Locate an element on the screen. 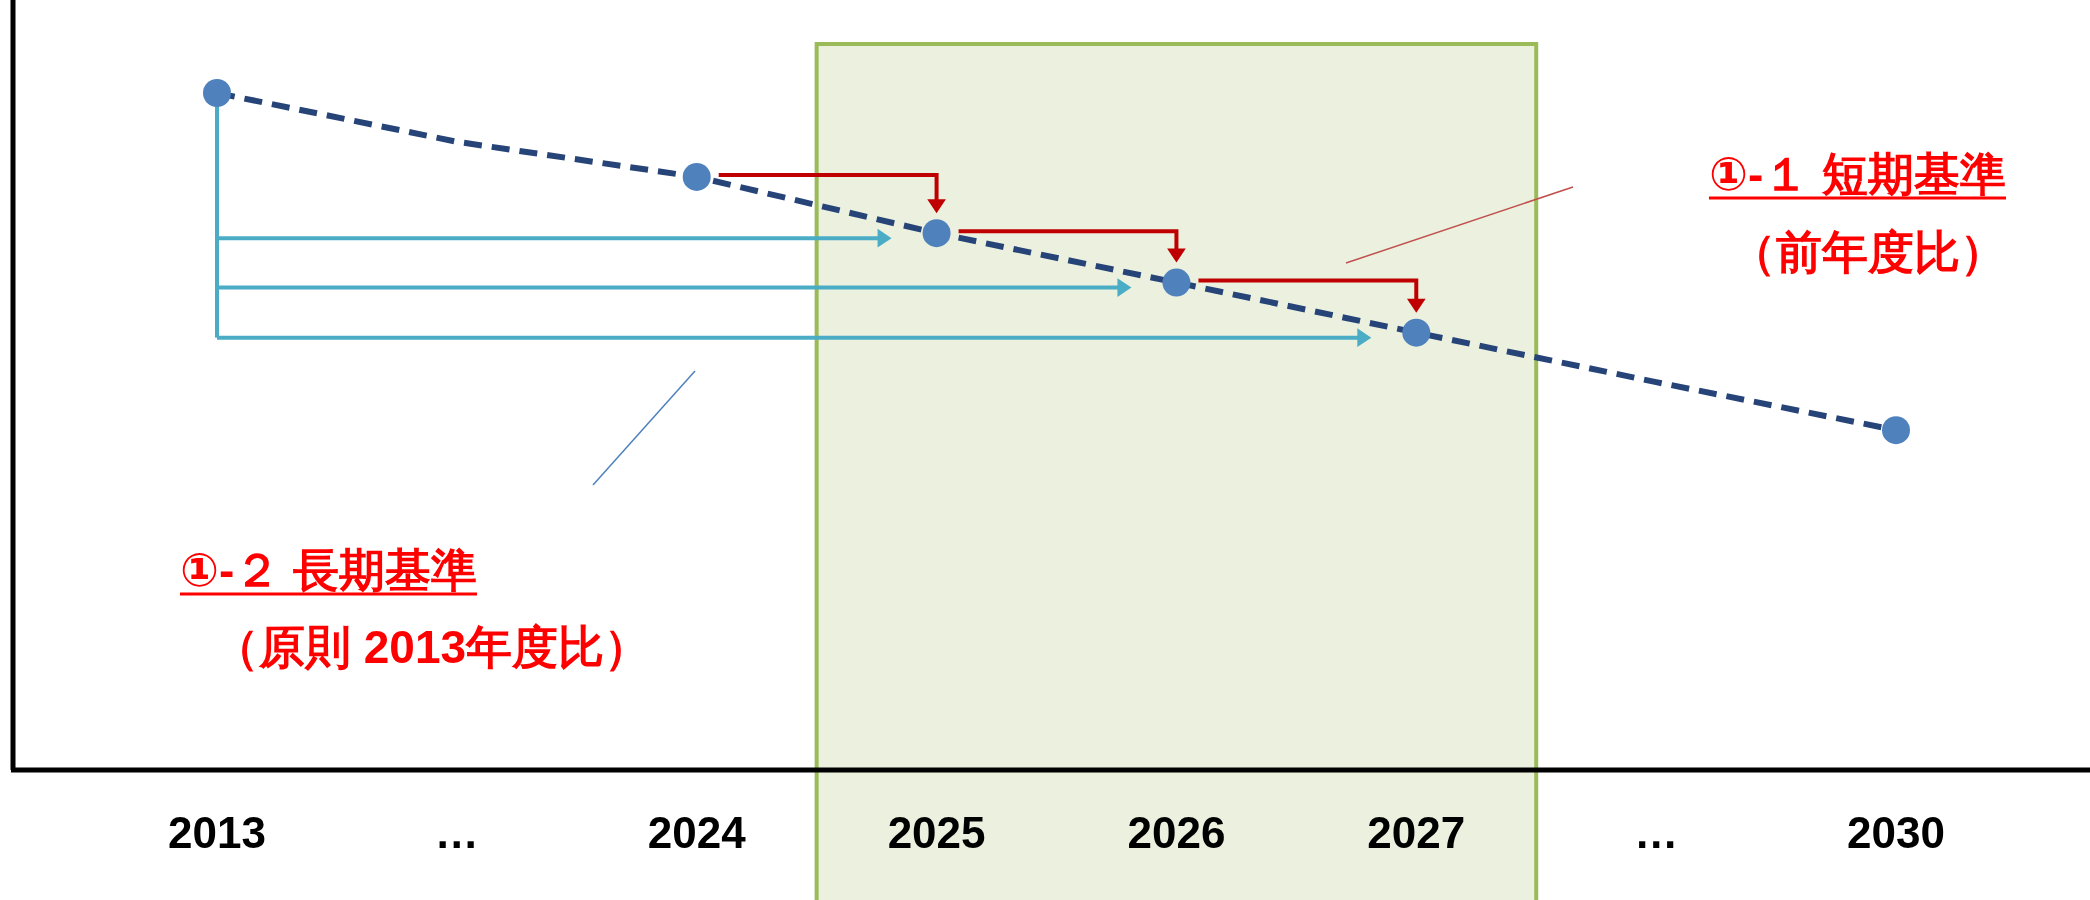 The width and height of the screenshot is (2090, 900). x-tick-label: 2013 is located at coordinates (217, 832).